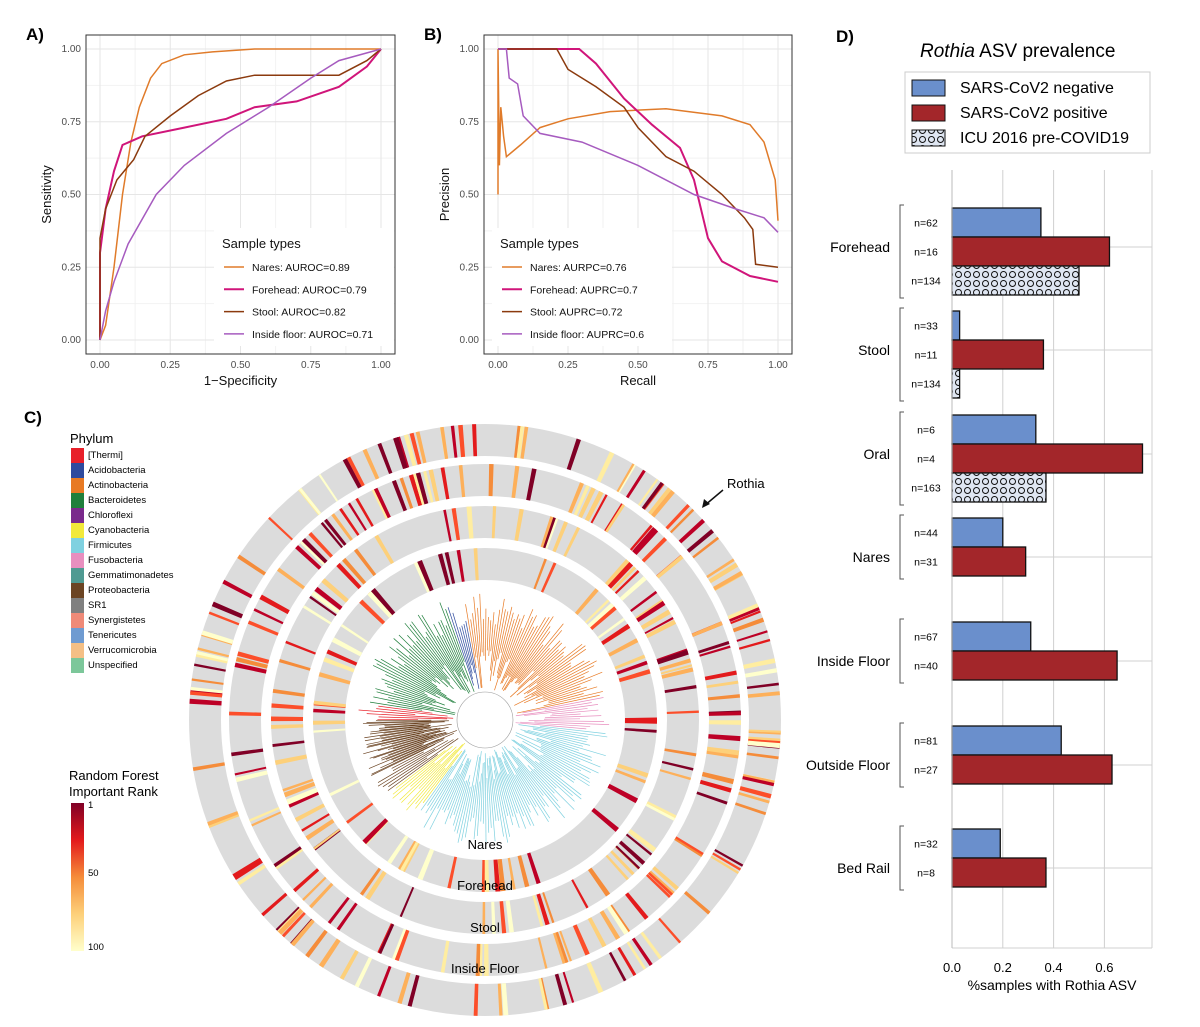 This screenshot has width=1200, height=1027. Describe the element at coordinates (584, 290) in the screenshot. I see `legend-label: Forehead: AUPRC=0.7` at that location.